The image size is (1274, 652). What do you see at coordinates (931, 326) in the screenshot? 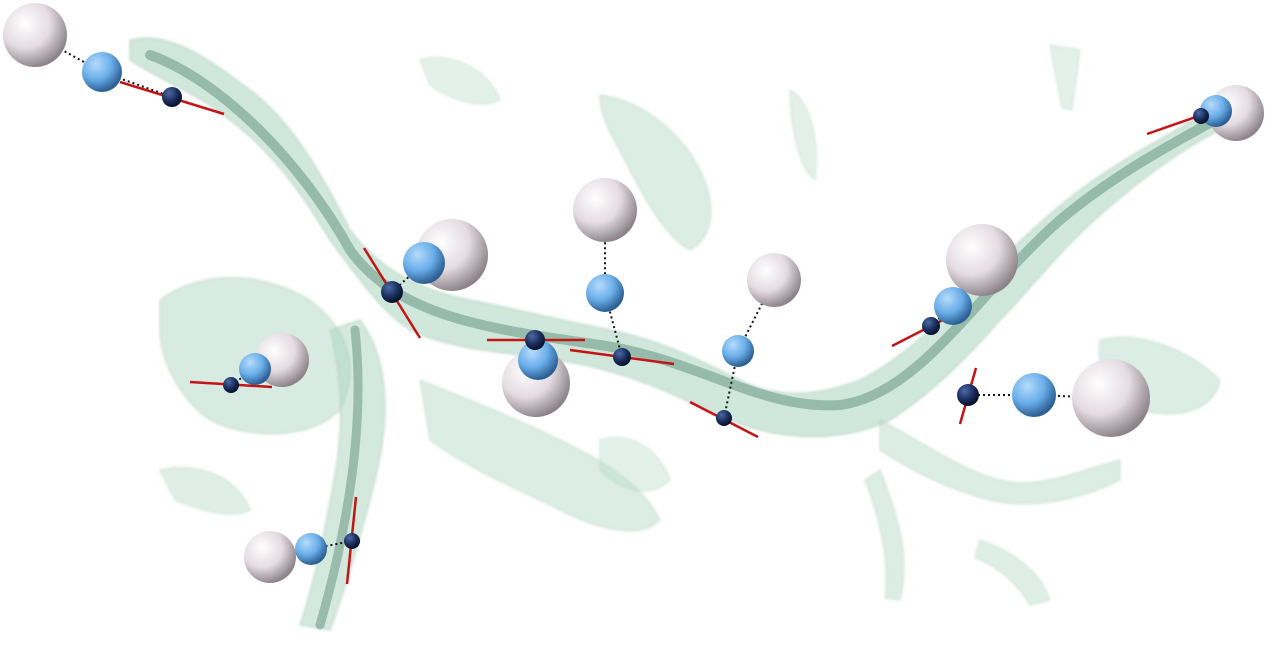
I see `spine-9-base-node` at bounding box center [931, 326].